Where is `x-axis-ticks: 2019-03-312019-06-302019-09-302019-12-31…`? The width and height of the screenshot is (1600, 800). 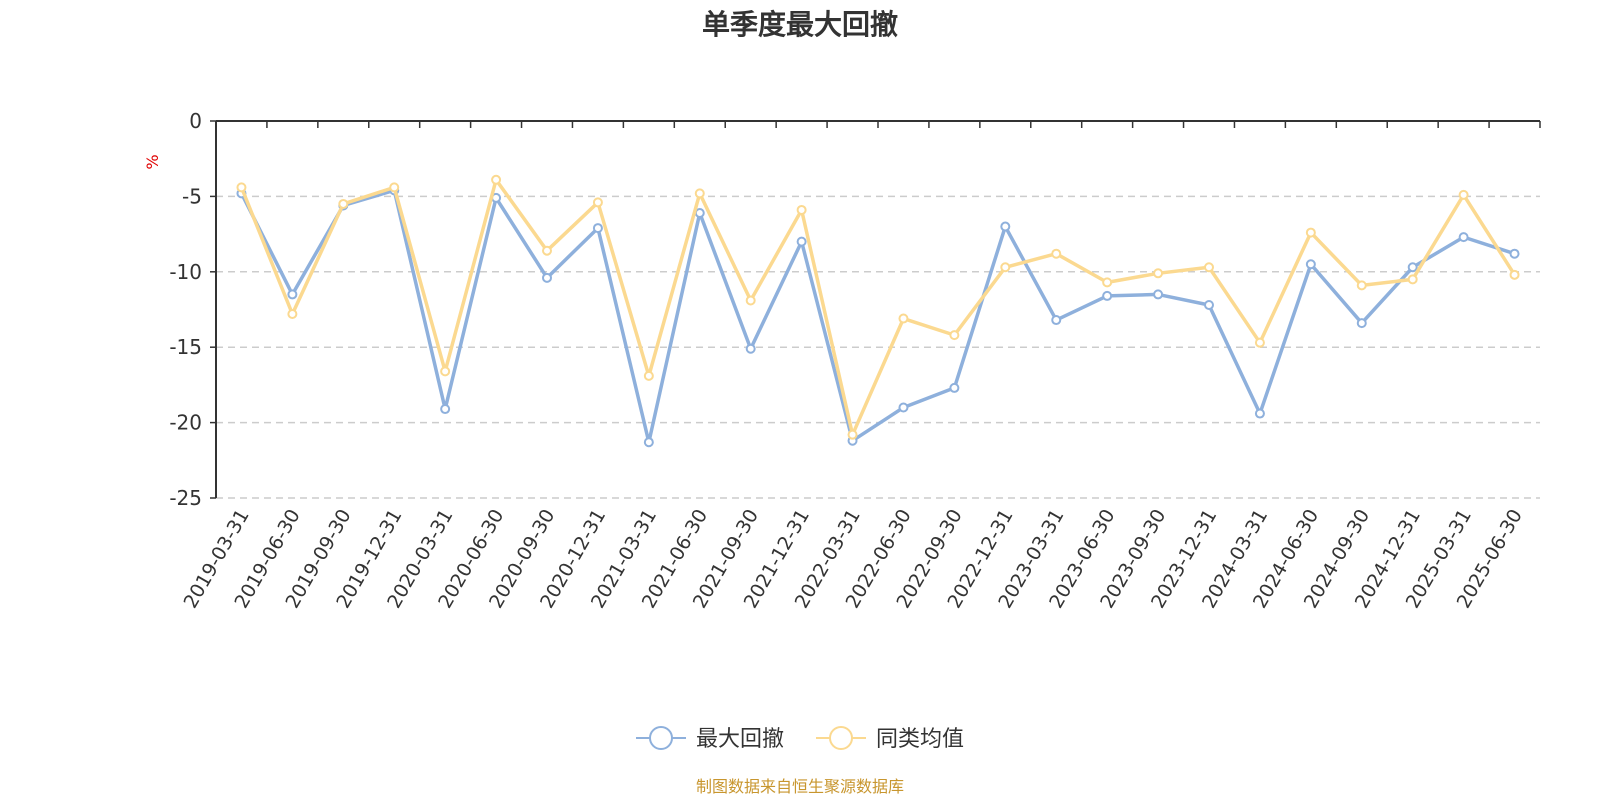
x-axis-ticks: 2019-03-312019-06-302019-09-302019-12-31… is located at coordinates (853, 558).